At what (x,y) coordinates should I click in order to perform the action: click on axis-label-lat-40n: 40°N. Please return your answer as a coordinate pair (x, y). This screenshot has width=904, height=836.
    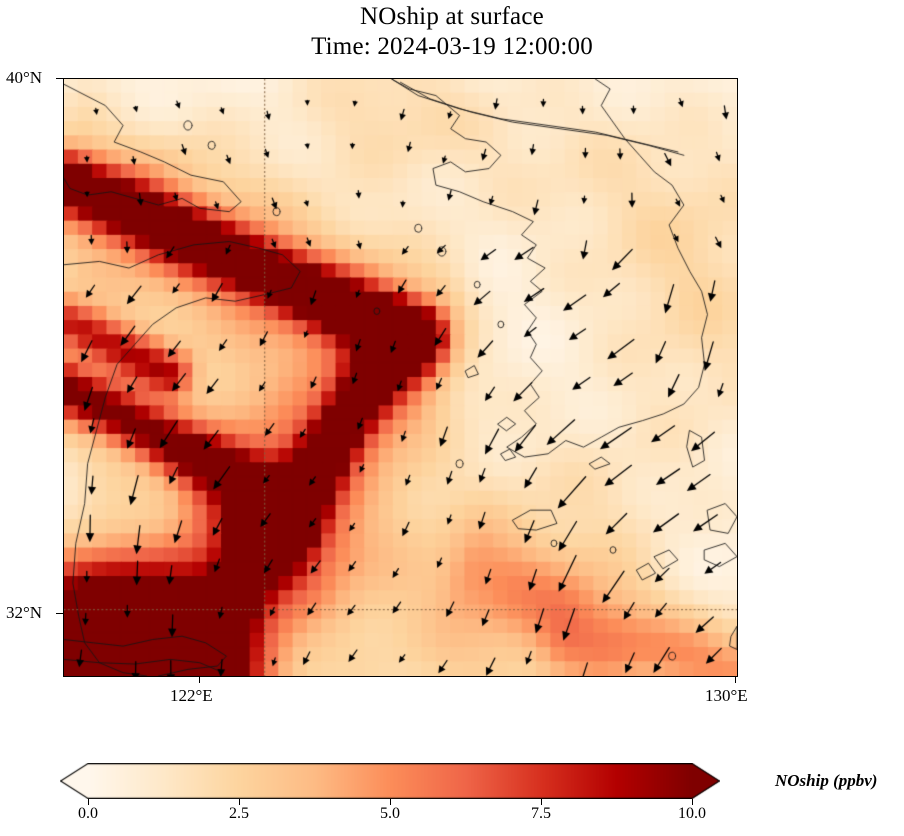
    Looking at the image, I should click on (24, 77).